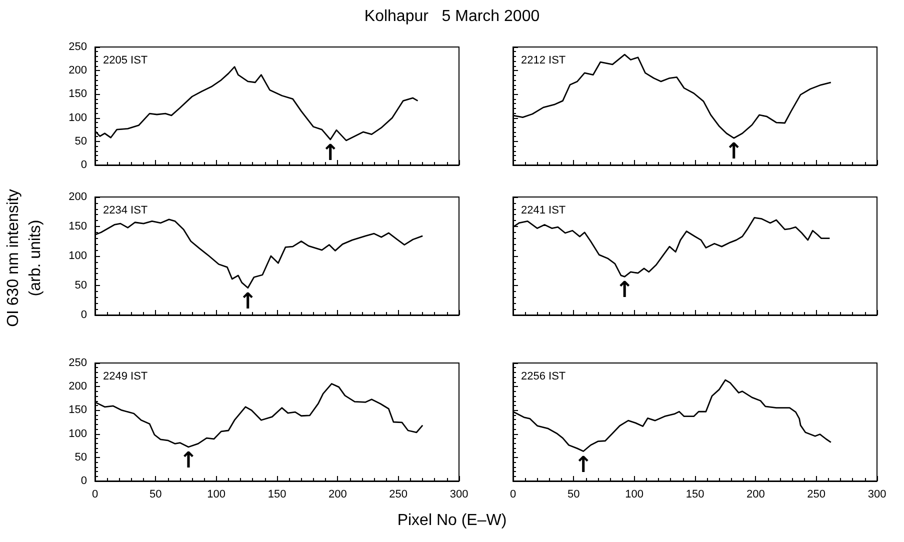 The height and width of the screenshot is (542, 904). Describe the element at coordinates (24, 258) in the screenshot. I see `y-axis-title: OI 630 nm intensity (arb. units)` at that location.